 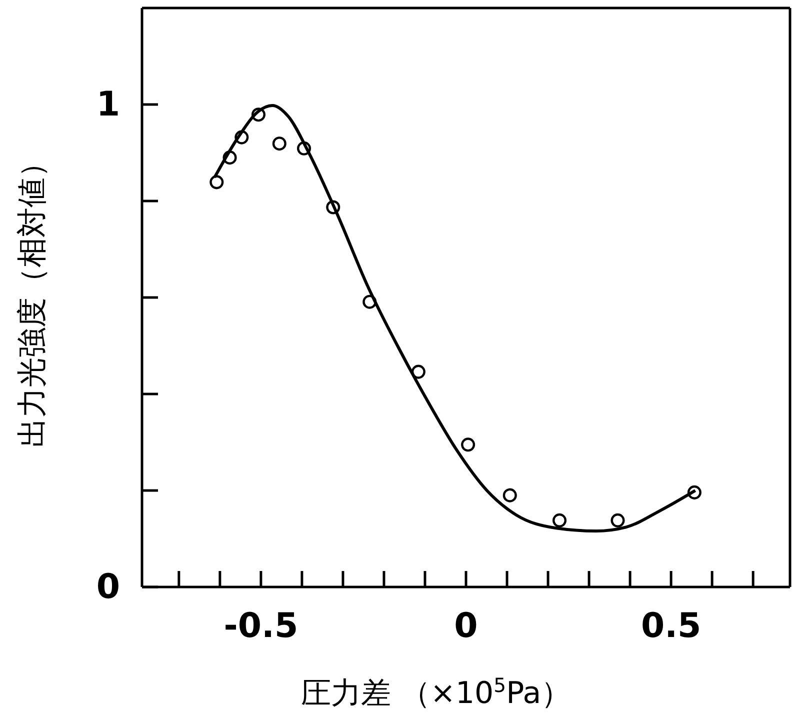 What do you see at coordinates (466, 626) in the screenshot?
I see `x-tick-label: 0` at bounding box center [466, 626].